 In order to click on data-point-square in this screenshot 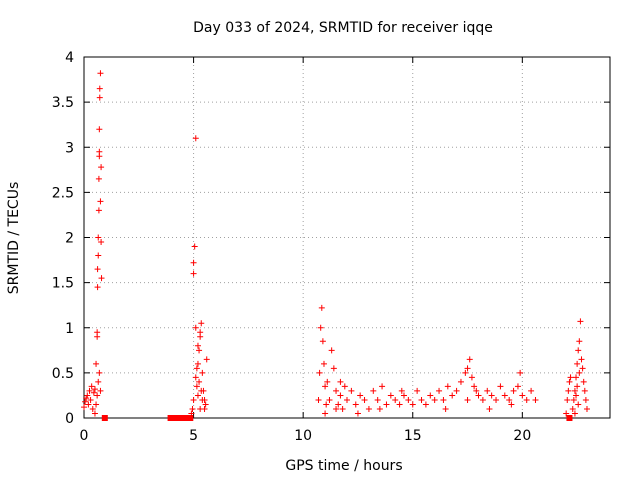, I will do `click(569, 418)`.